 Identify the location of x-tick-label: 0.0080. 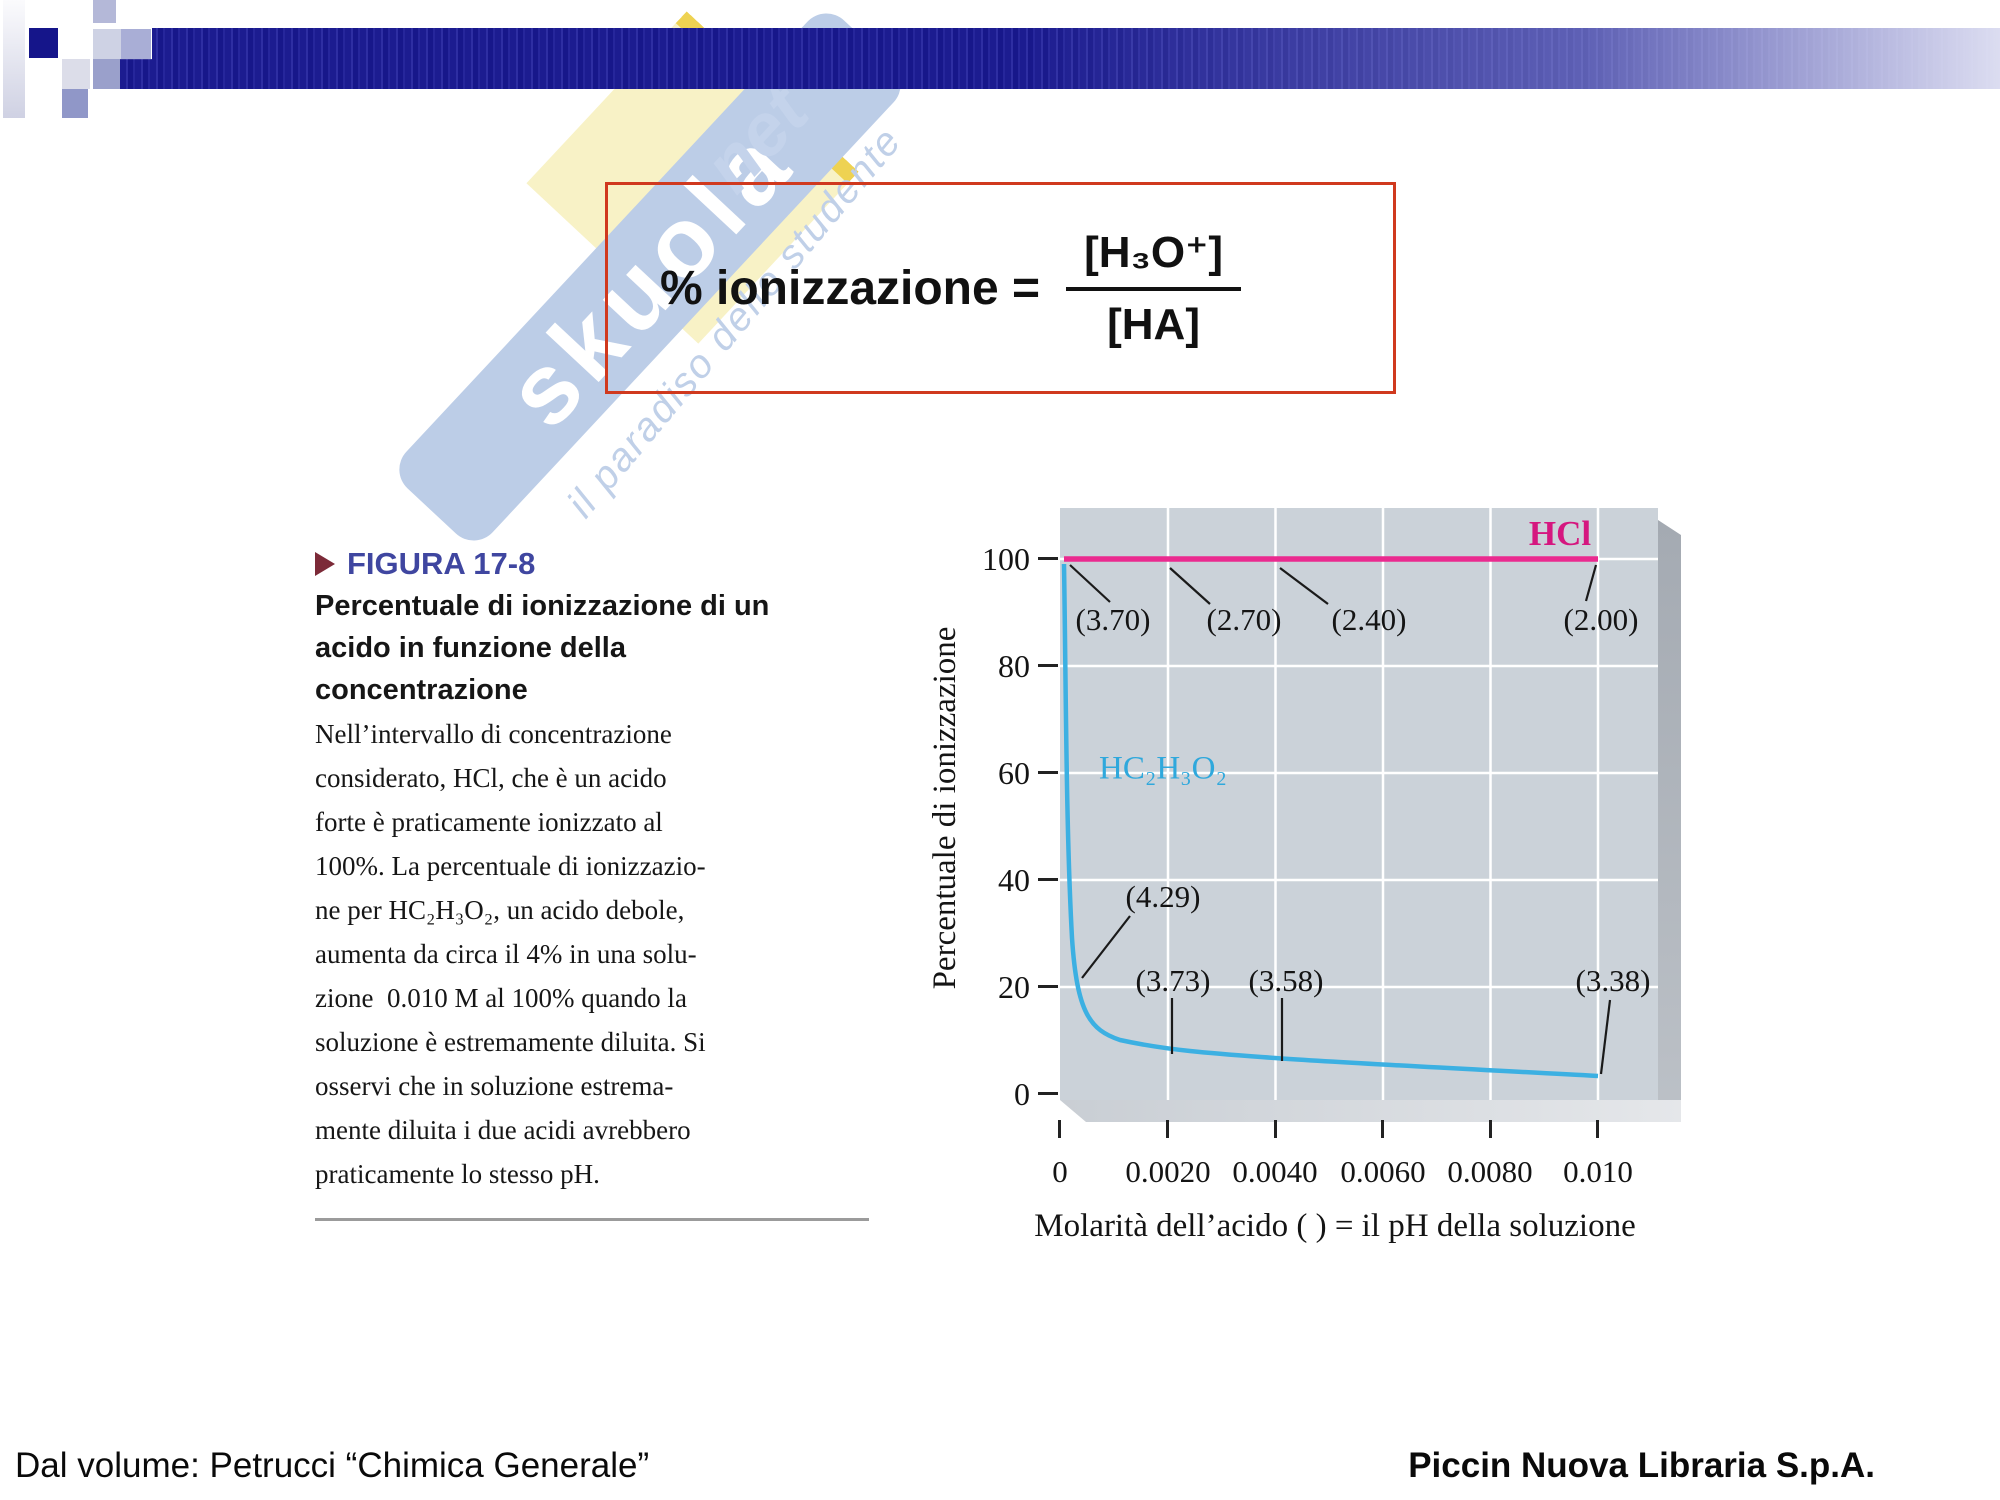
(1490, 1171).